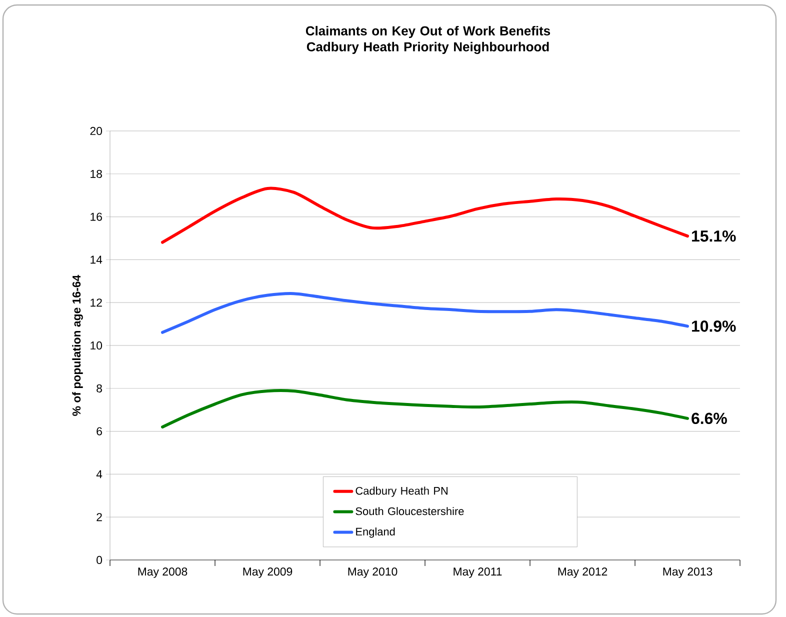 The height and width of the screenshot is (617, 786). I want to click on y-tick-label: 14, so click(96, 260).